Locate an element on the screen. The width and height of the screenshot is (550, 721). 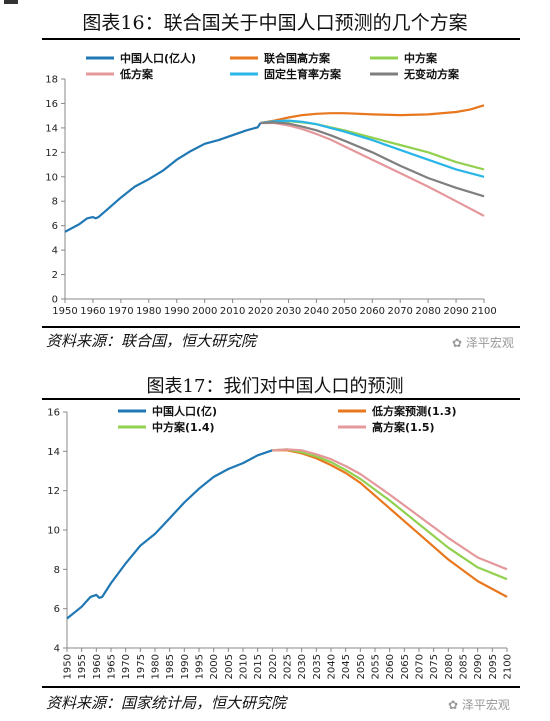
legend-label: 中方案 is located at coordinates (421, 58).